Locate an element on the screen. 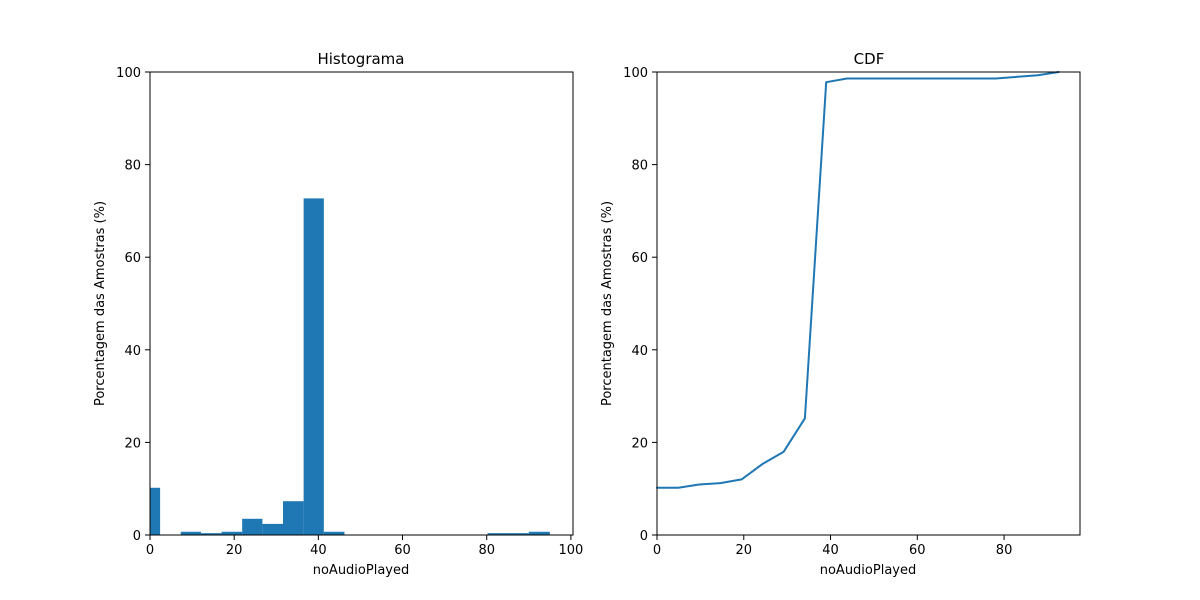 The width and height of the screenshot is (1200, 600). histogram-x-axis-label: noAudioPlayed is located at coordinates (361, 570).